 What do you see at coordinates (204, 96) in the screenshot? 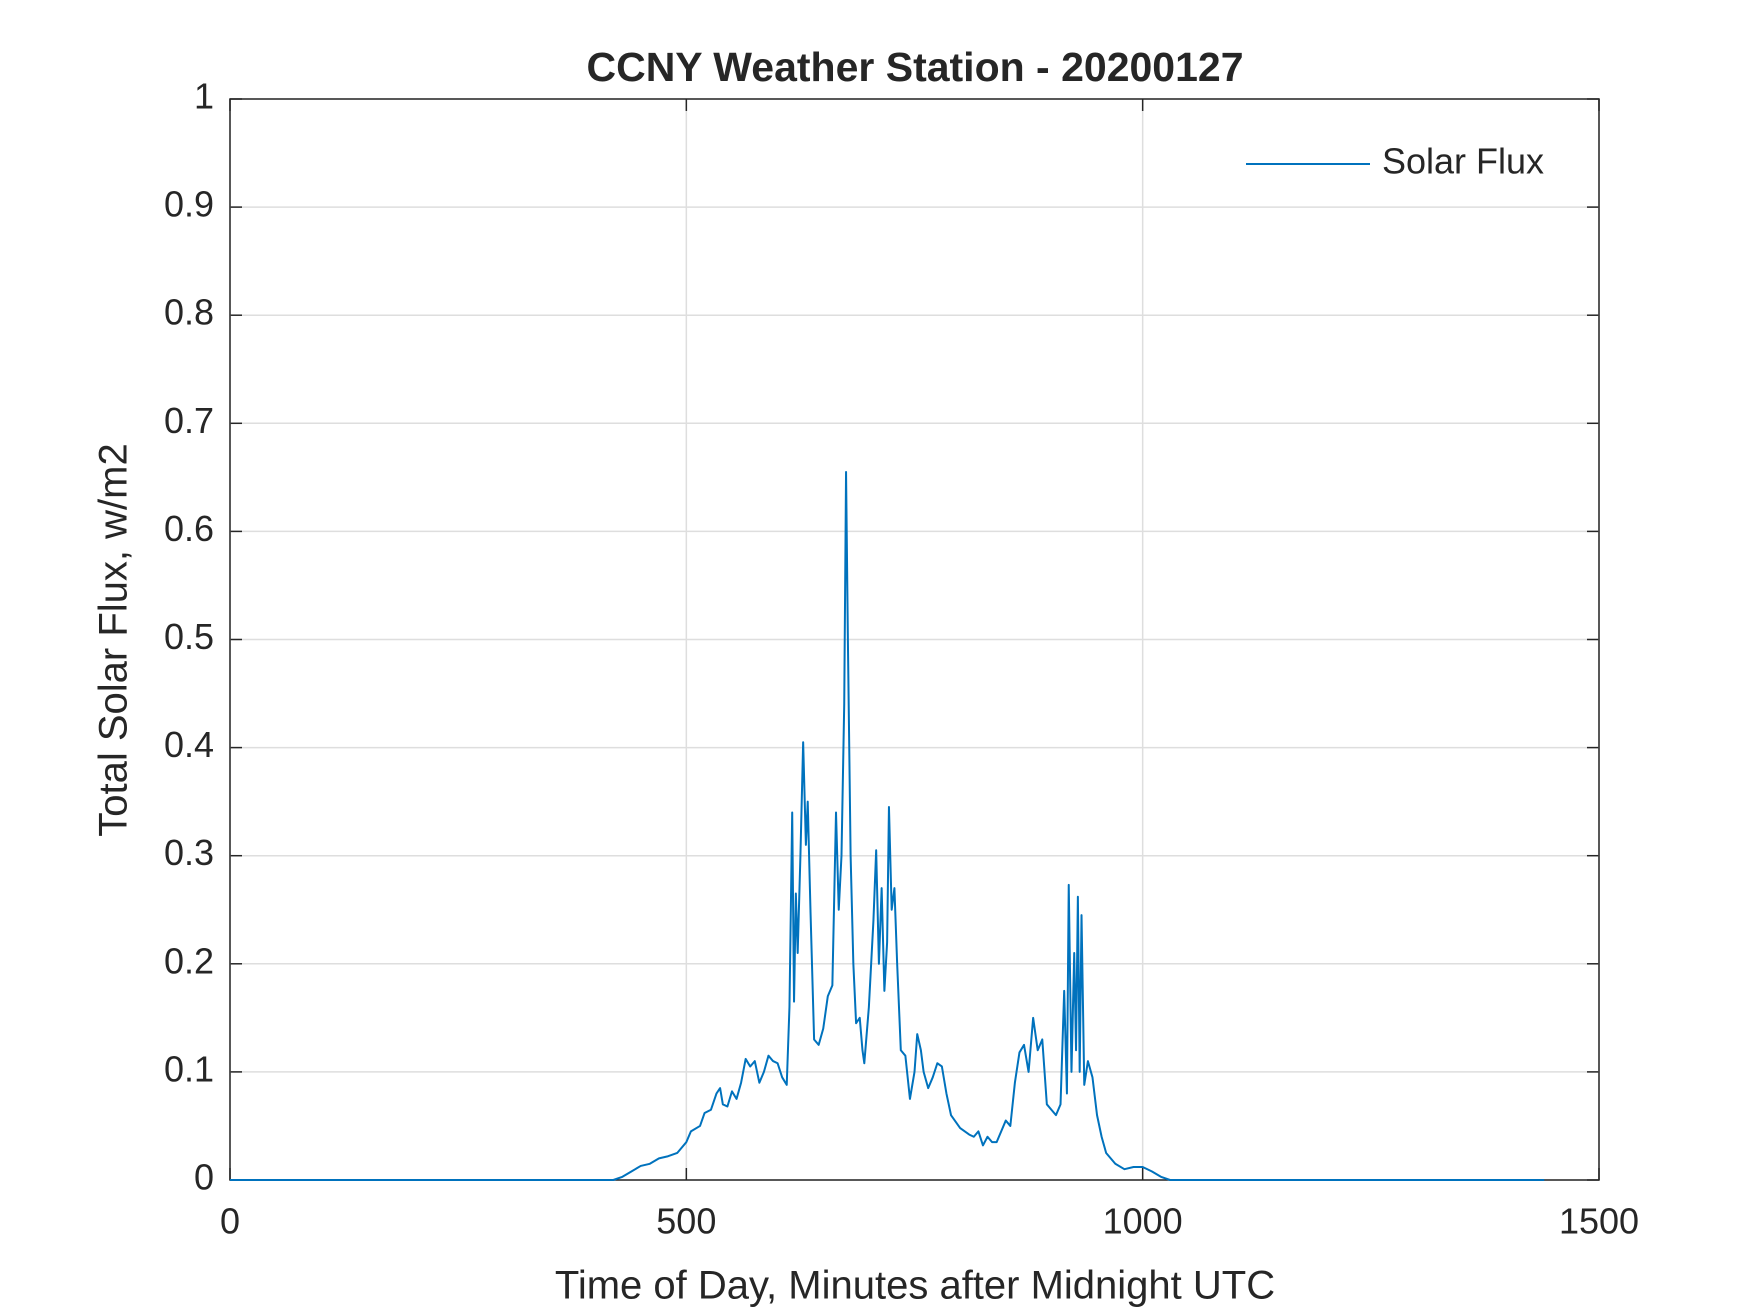
I see `y-tick-label: 1` at bounding box center [204, 96].